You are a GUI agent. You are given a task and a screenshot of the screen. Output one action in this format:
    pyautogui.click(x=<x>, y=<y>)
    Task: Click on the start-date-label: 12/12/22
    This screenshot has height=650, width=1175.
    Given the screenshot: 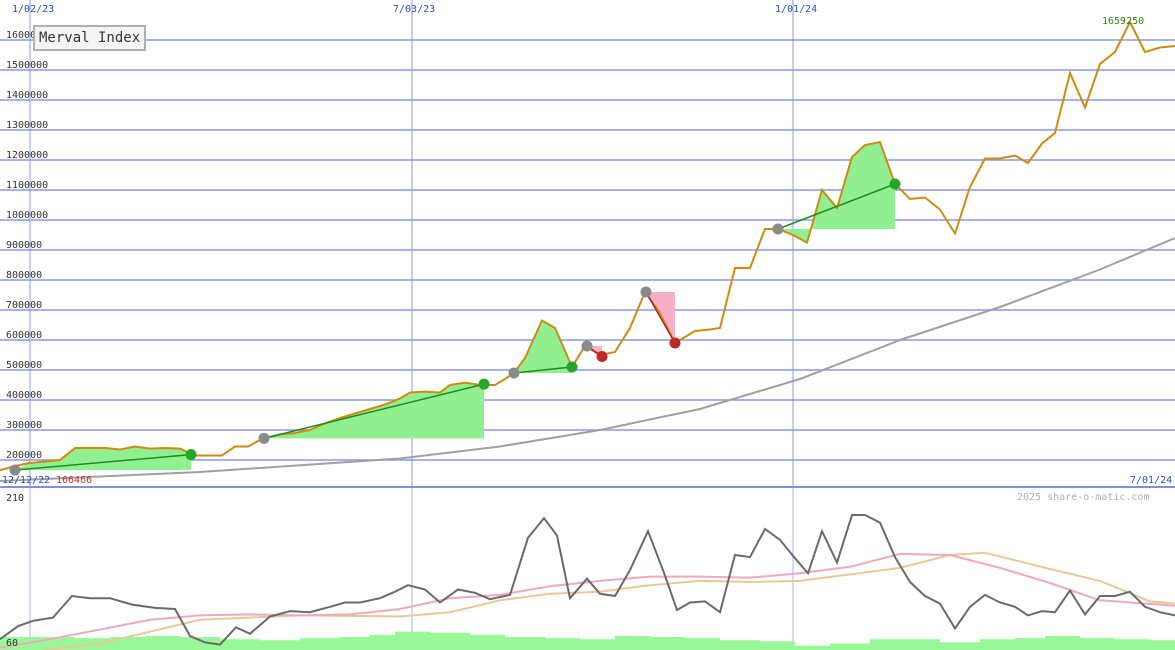 What is the action you would take?
    pyautogui.click(x=26, y=480)
    